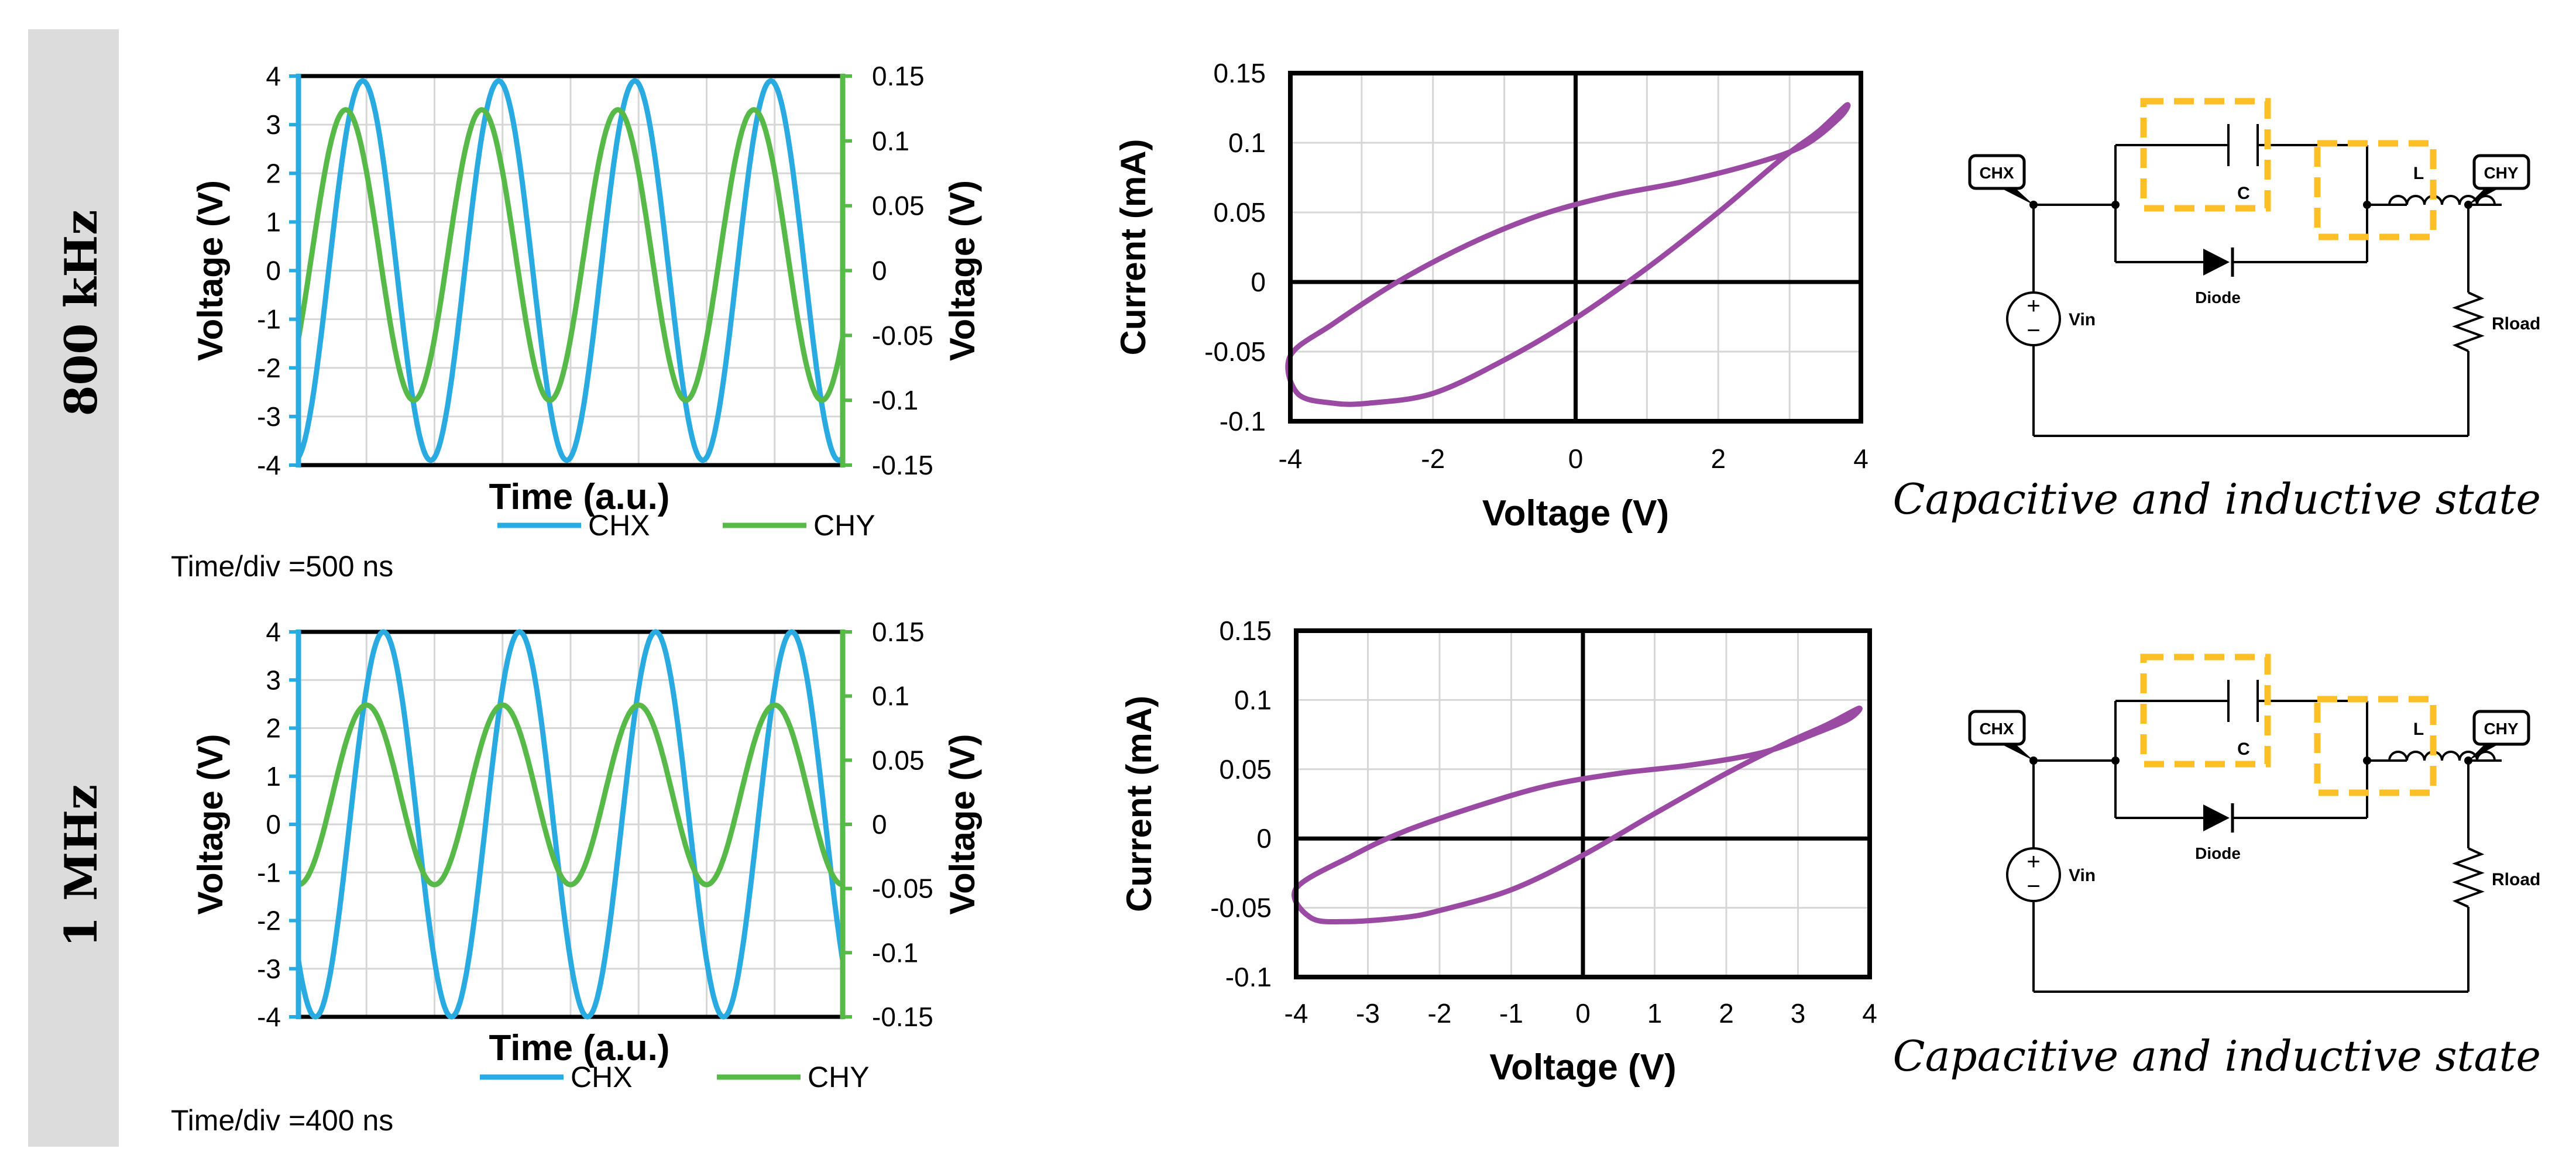 The height and width of the screenshot is (1159, 2576). I want to click on y-tick-label: -0.1, so click(1243, 421).